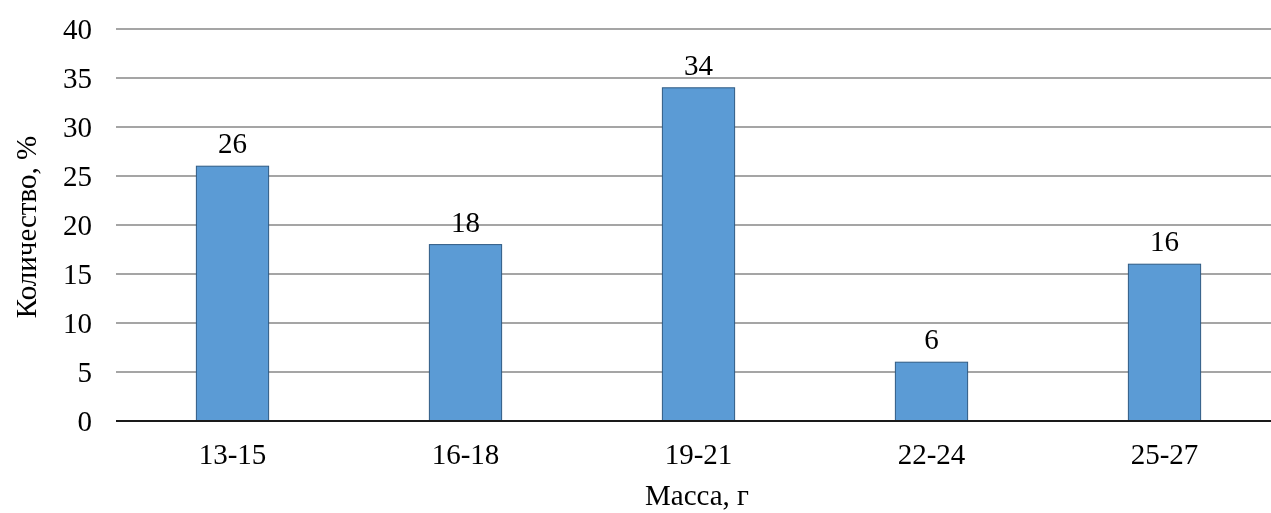  Describe the element at coordinates (931, 339) in the screenshot. I see `data-label: 6` at that location.